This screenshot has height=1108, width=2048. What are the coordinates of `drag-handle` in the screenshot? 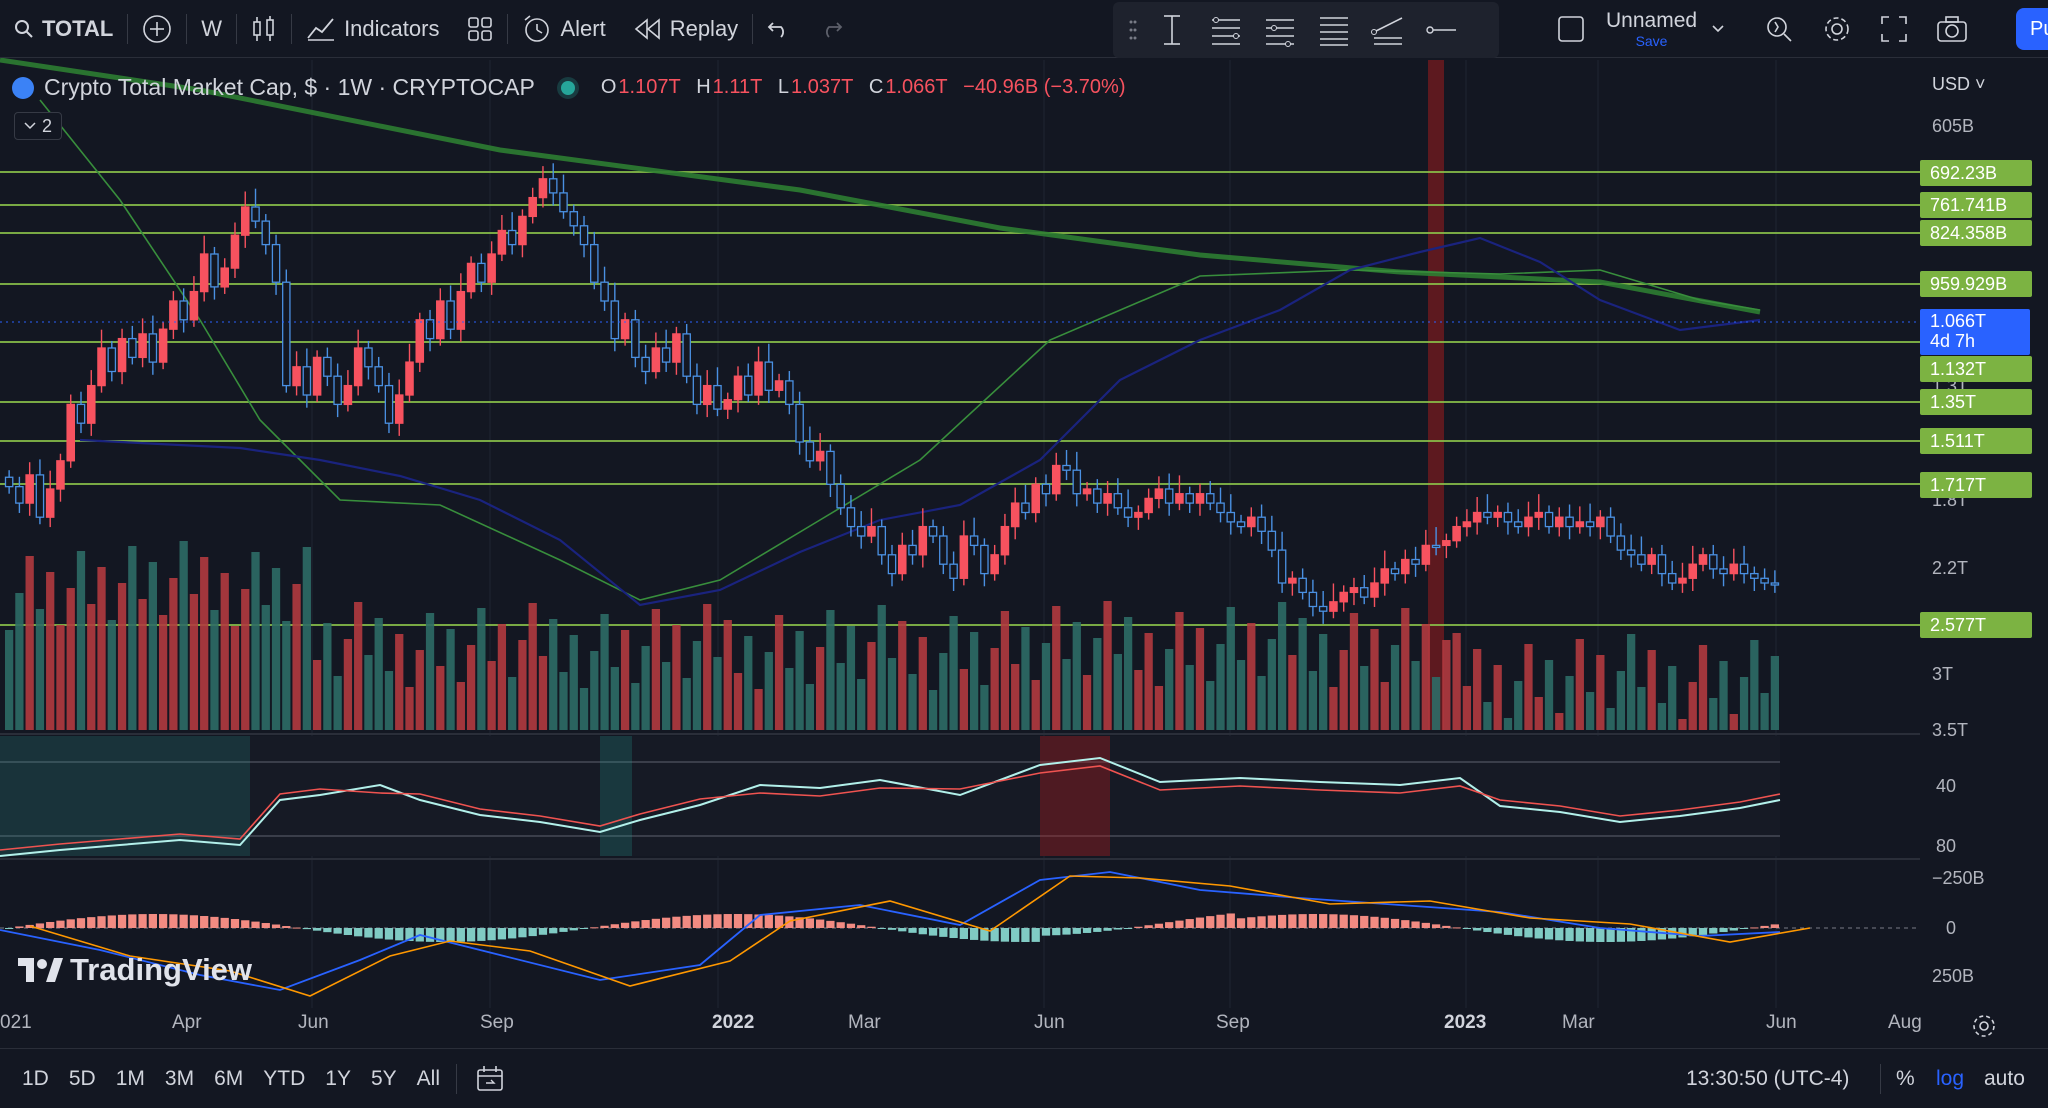 It's located at (1133, 30).